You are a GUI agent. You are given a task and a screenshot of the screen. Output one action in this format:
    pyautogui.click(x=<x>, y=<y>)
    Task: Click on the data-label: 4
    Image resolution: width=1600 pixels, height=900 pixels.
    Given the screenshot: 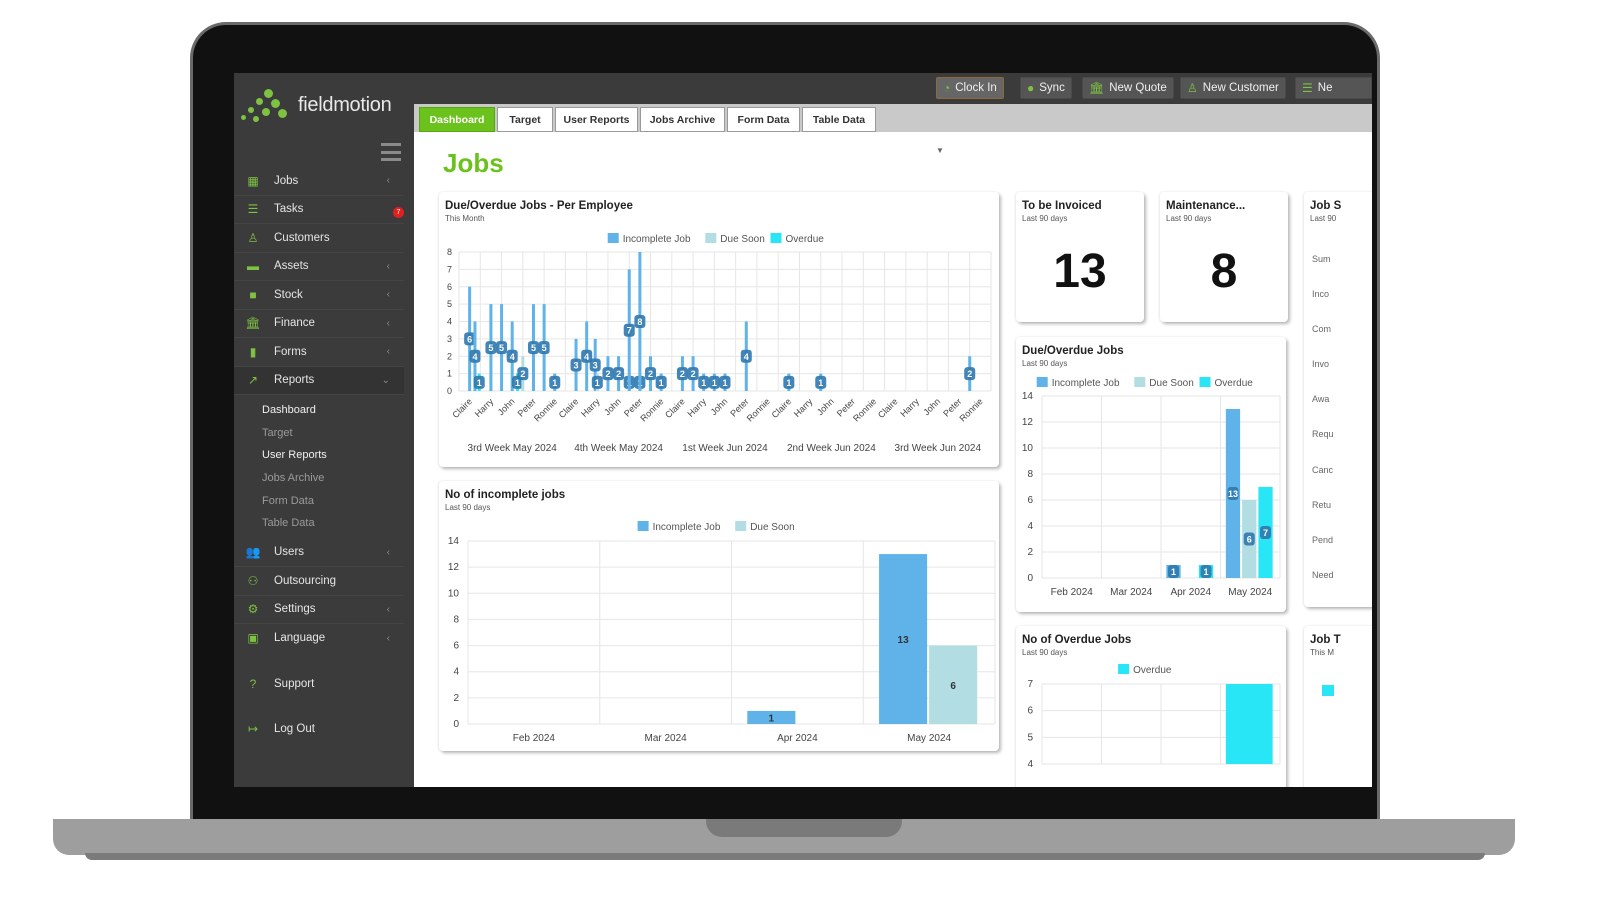 What is the action you would take?
    pyautogui.click(x=512, y=357)
    